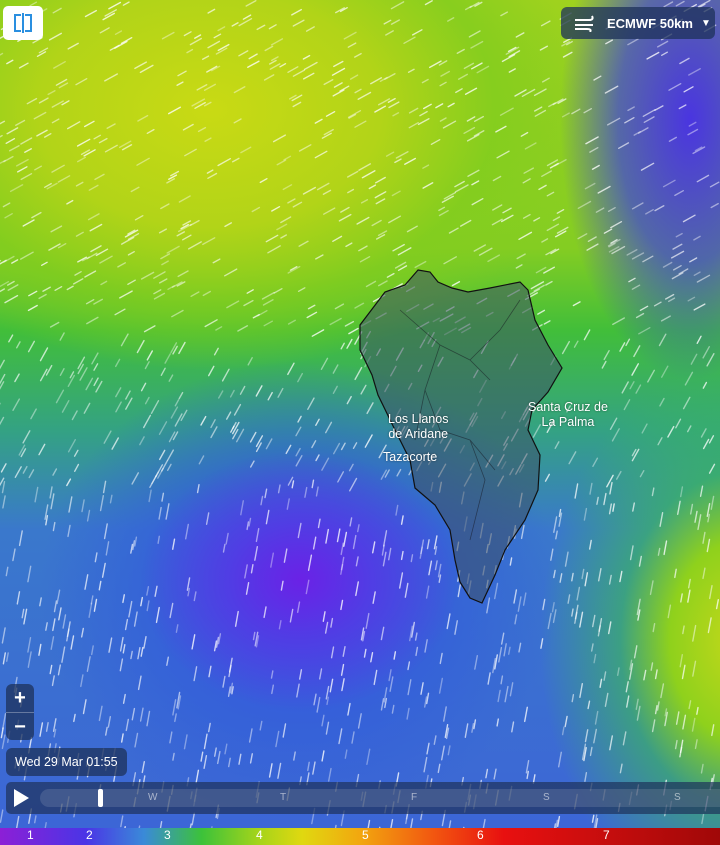  I want to click on logo-button, so click(23, 23).